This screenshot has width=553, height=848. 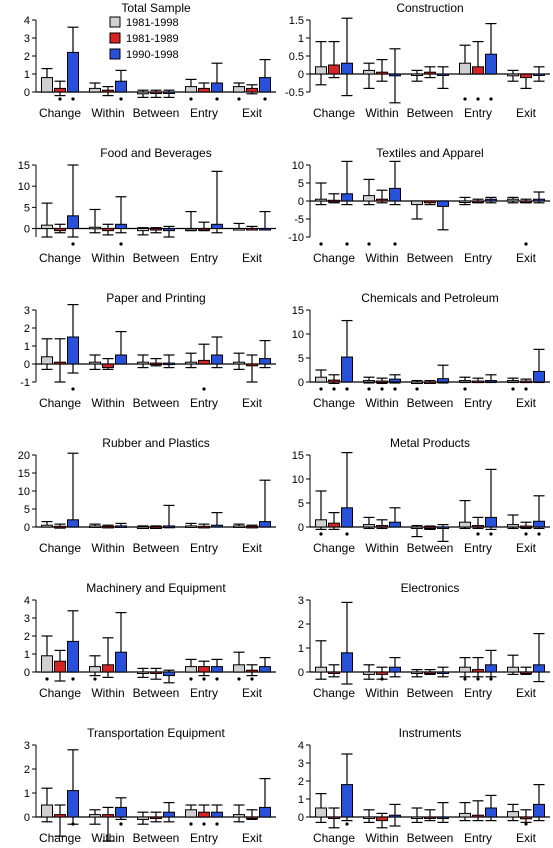 I want to click on y-tick-label: 10, so click(x=24, y=187).